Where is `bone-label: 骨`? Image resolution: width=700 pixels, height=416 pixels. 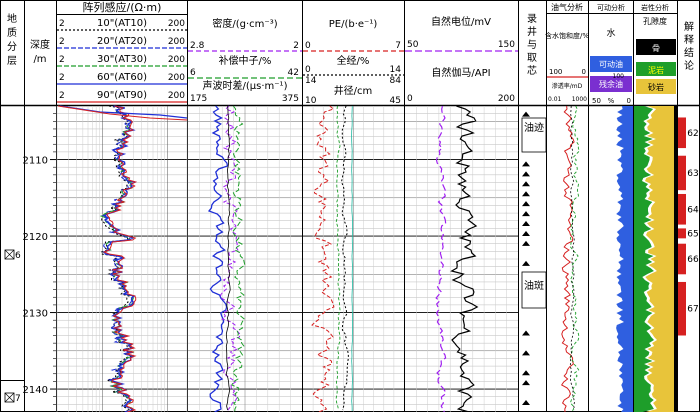 bone-label: 骨 is located at coordinates (656, 48).